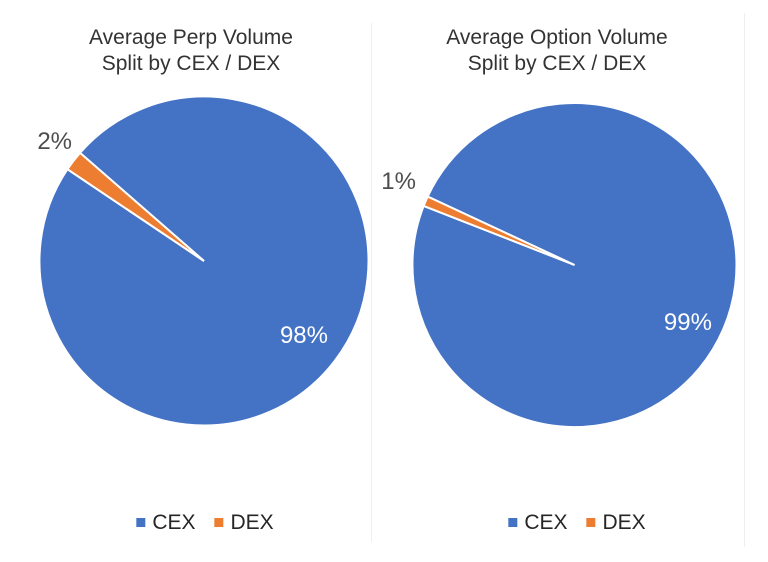 The height and width of the screenshot is (562, 768). What do you see at coordinates (303, 336) in the screenshot?
I see `perp-cex-data-label: 98%` at bounding box center [303, 336].